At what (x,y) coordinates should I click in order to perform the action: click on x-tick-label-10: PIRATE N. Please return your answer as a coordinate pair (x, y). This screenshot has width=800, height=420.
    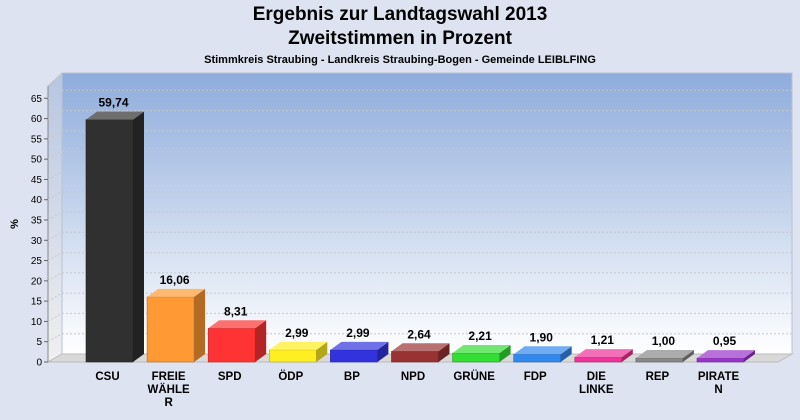
    Looking at the image, I should click on (719, 383).